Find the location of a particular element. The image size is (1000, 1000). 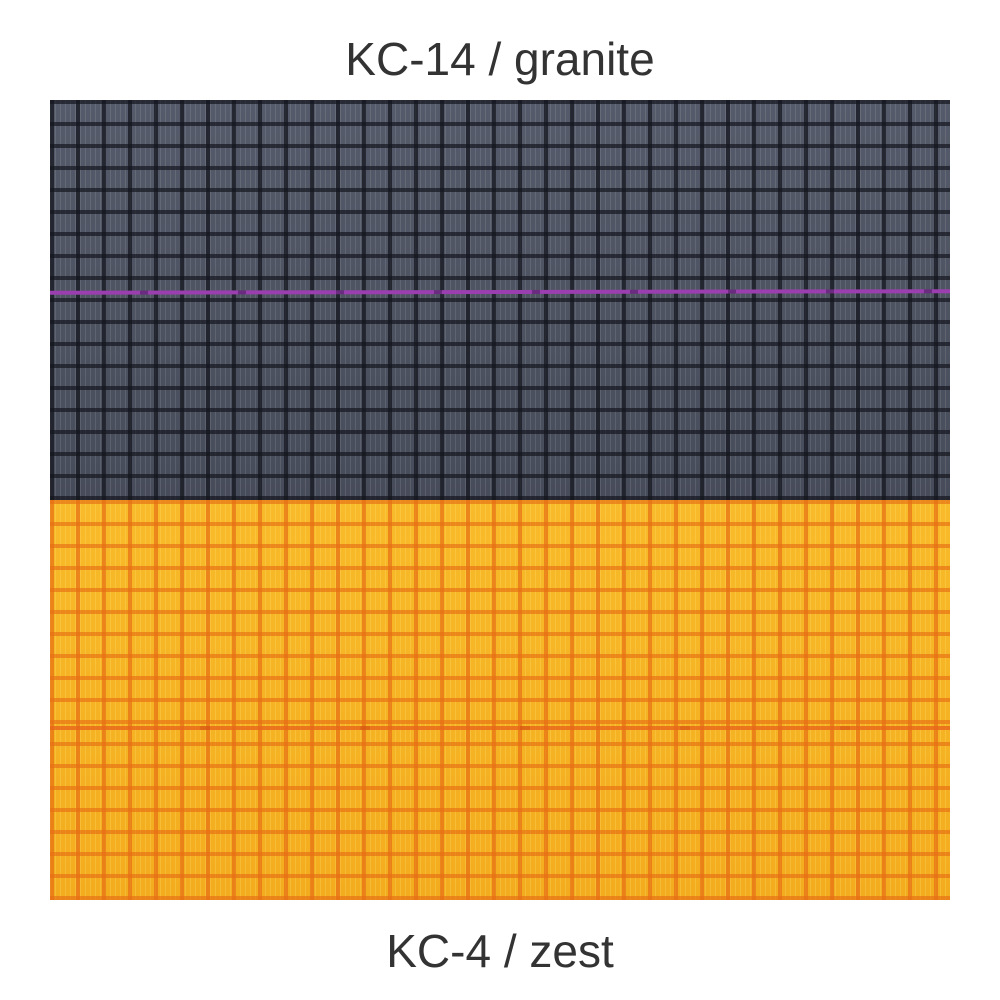

swatch-label-zest: KC-4 / zest is located at coordinates (500, 951).